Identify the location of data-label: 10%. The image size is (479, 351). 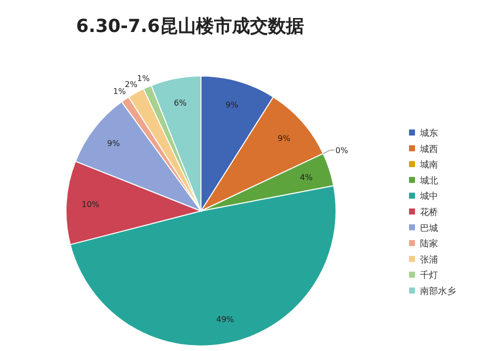
(91, 205).